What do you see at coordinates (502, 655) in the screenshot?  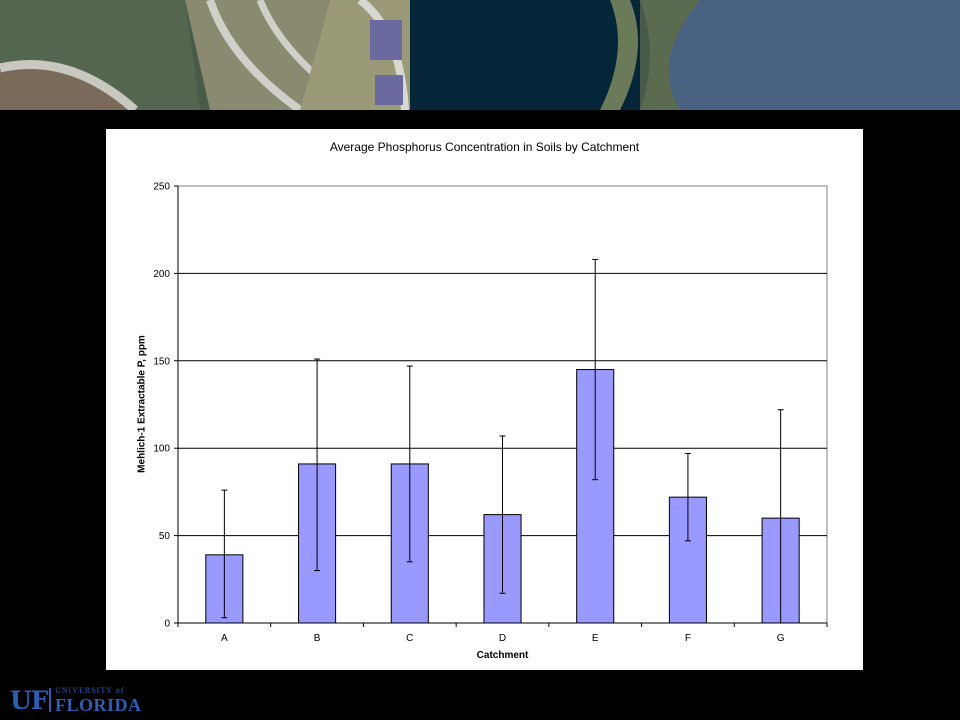 I see `x-axis-title: Catchment` at bounding box center [502, 655].